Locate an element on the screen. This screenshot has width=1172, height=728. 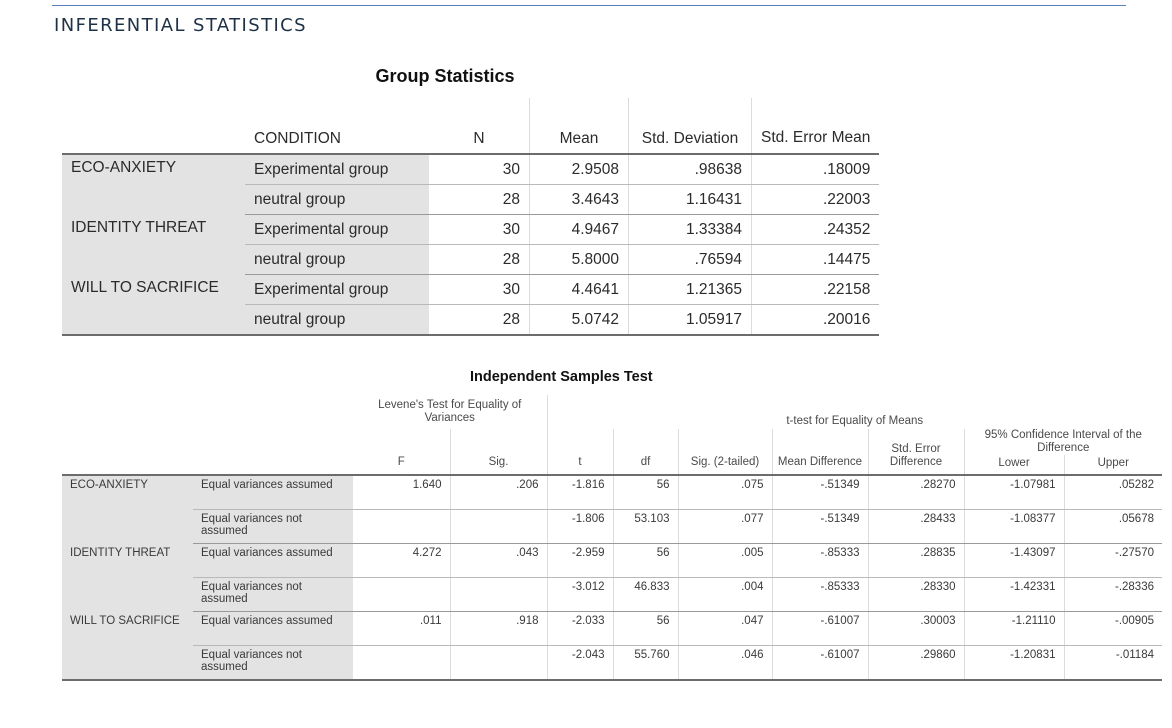
sd-value: .76594 is located at coordinates (690, 259).